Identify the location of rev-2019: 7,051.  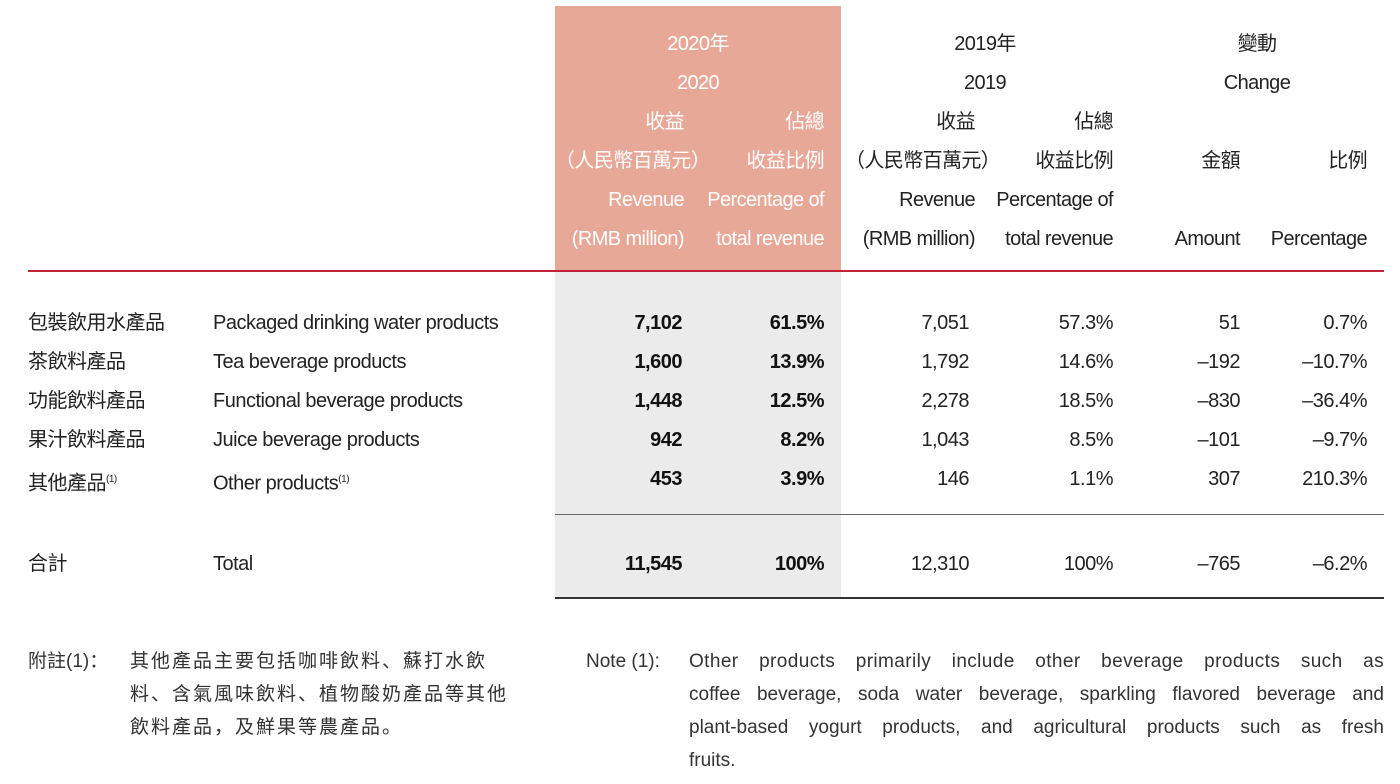
(945, 323).